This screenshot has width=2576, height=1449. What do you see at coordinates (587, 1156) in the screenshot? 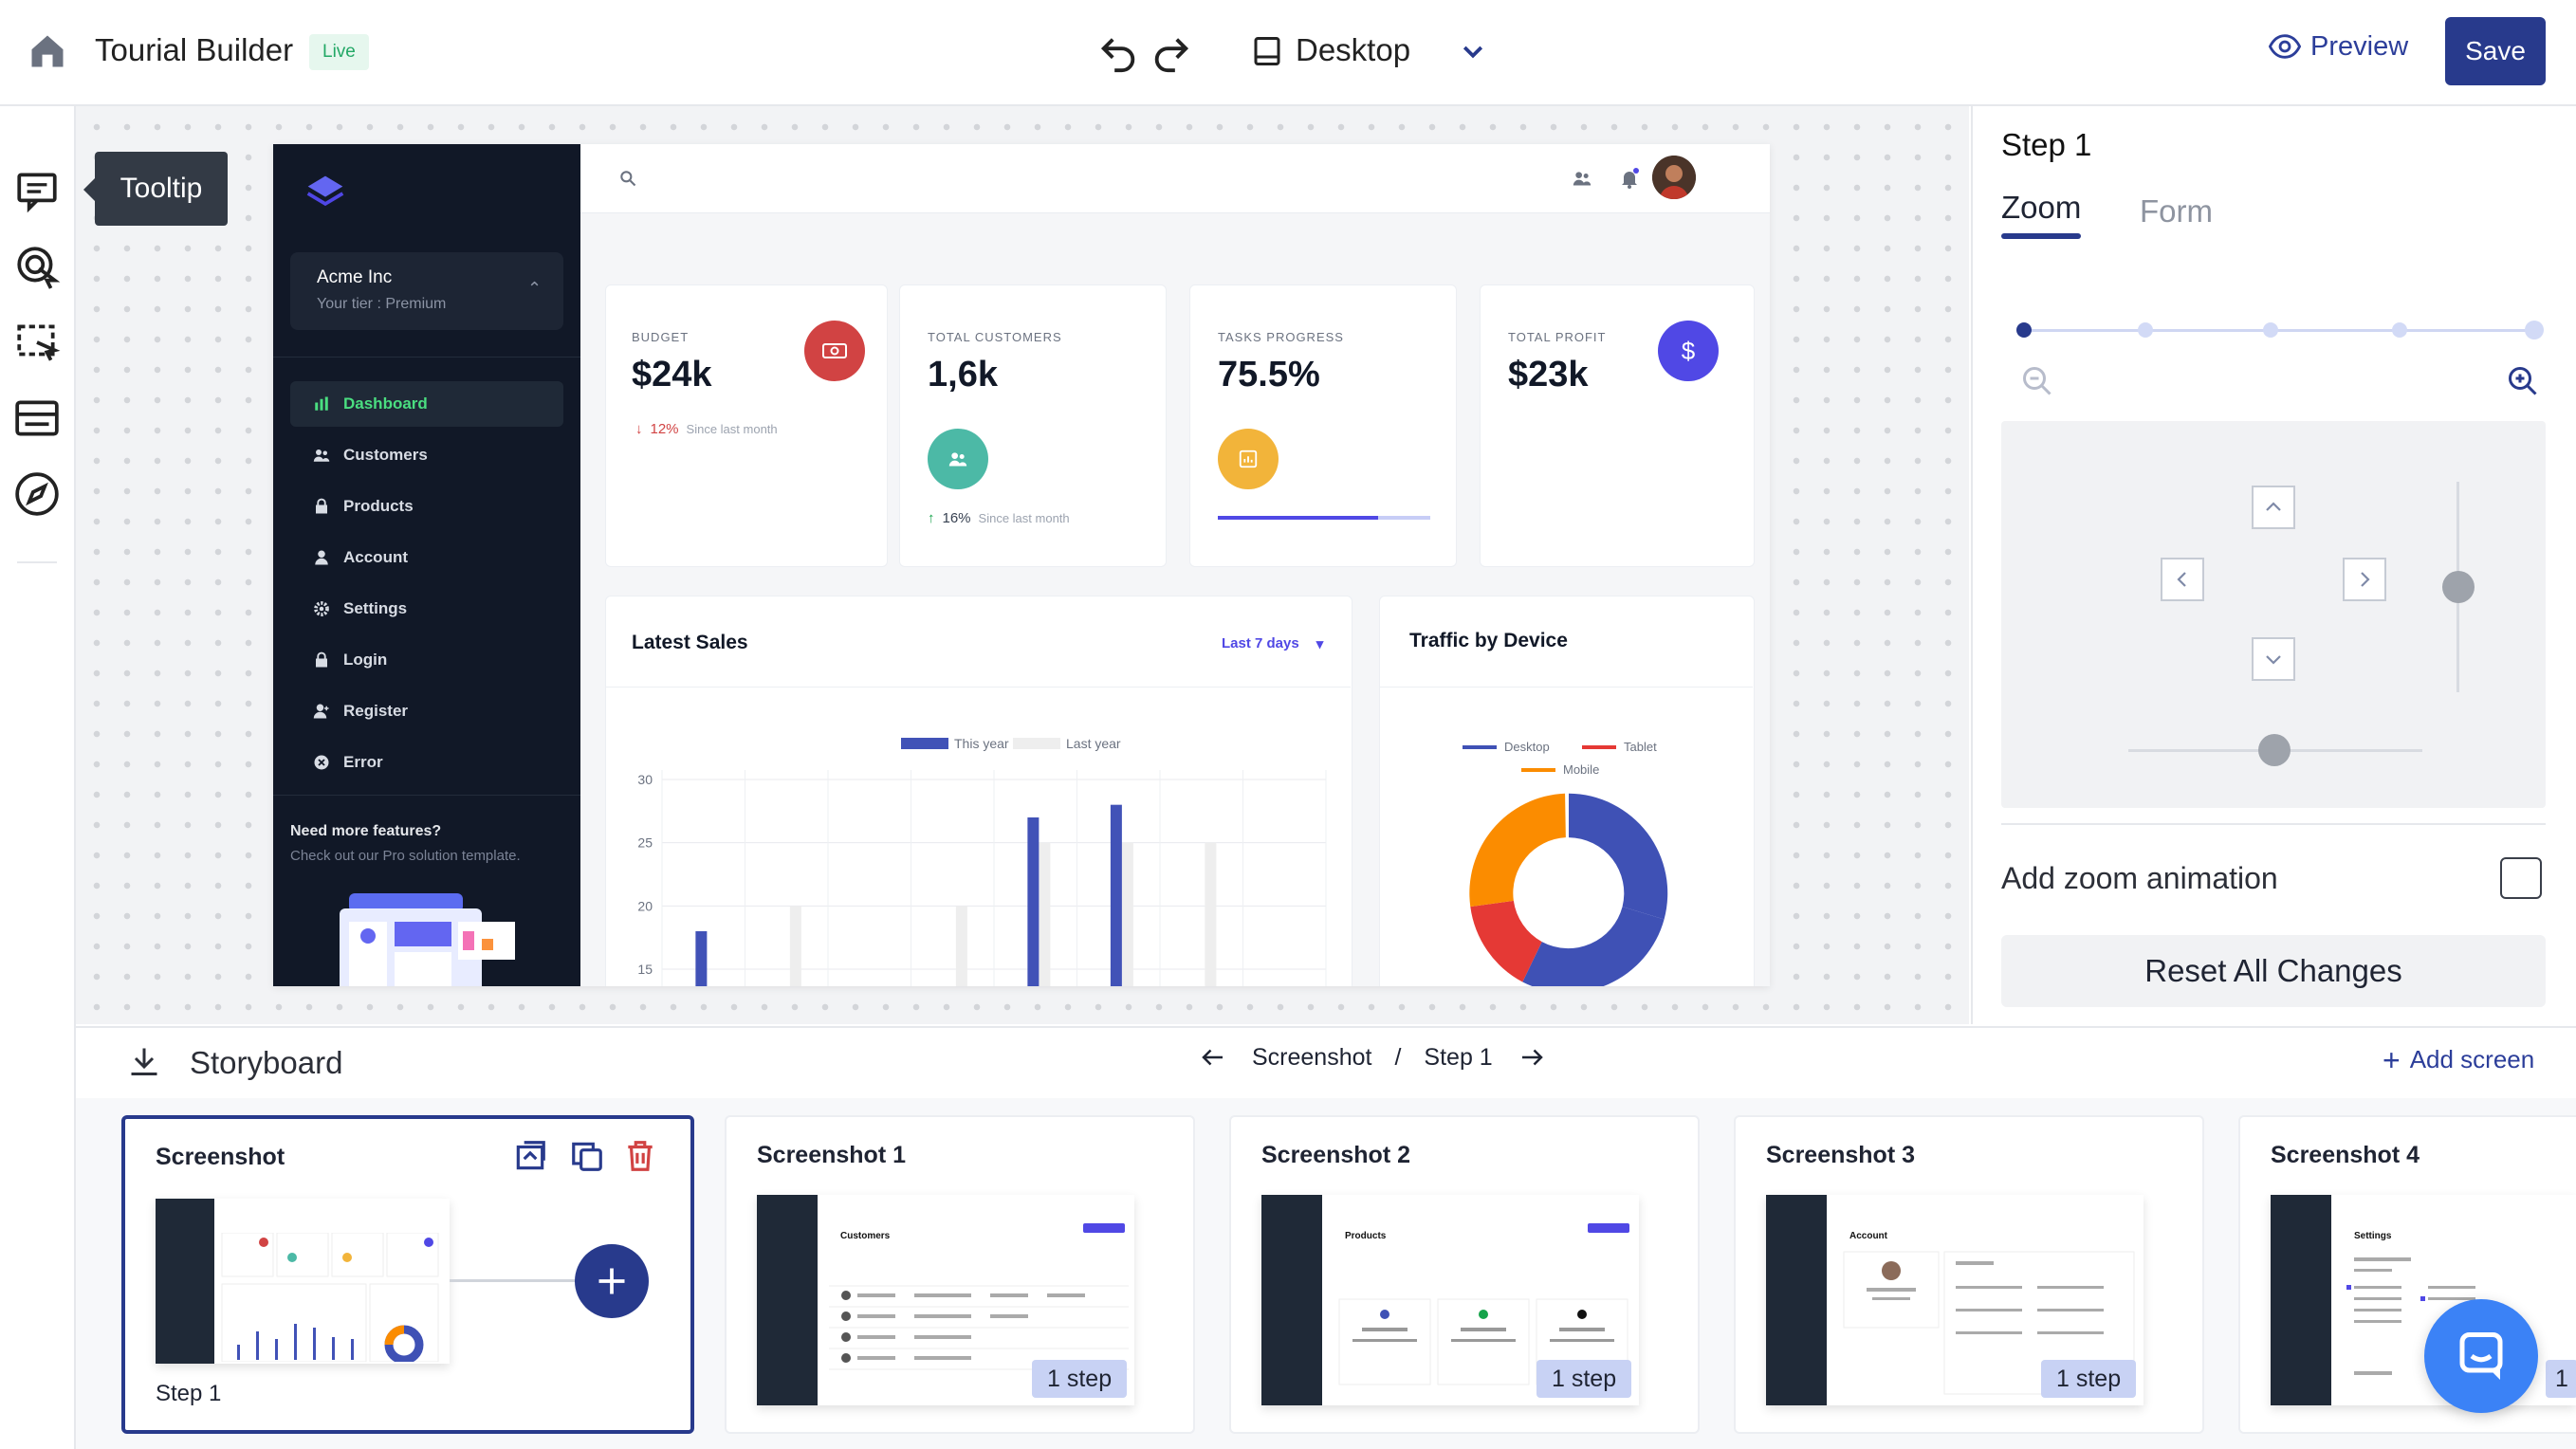
I see `duplicate-icon` at bounding box center [587, 1156].